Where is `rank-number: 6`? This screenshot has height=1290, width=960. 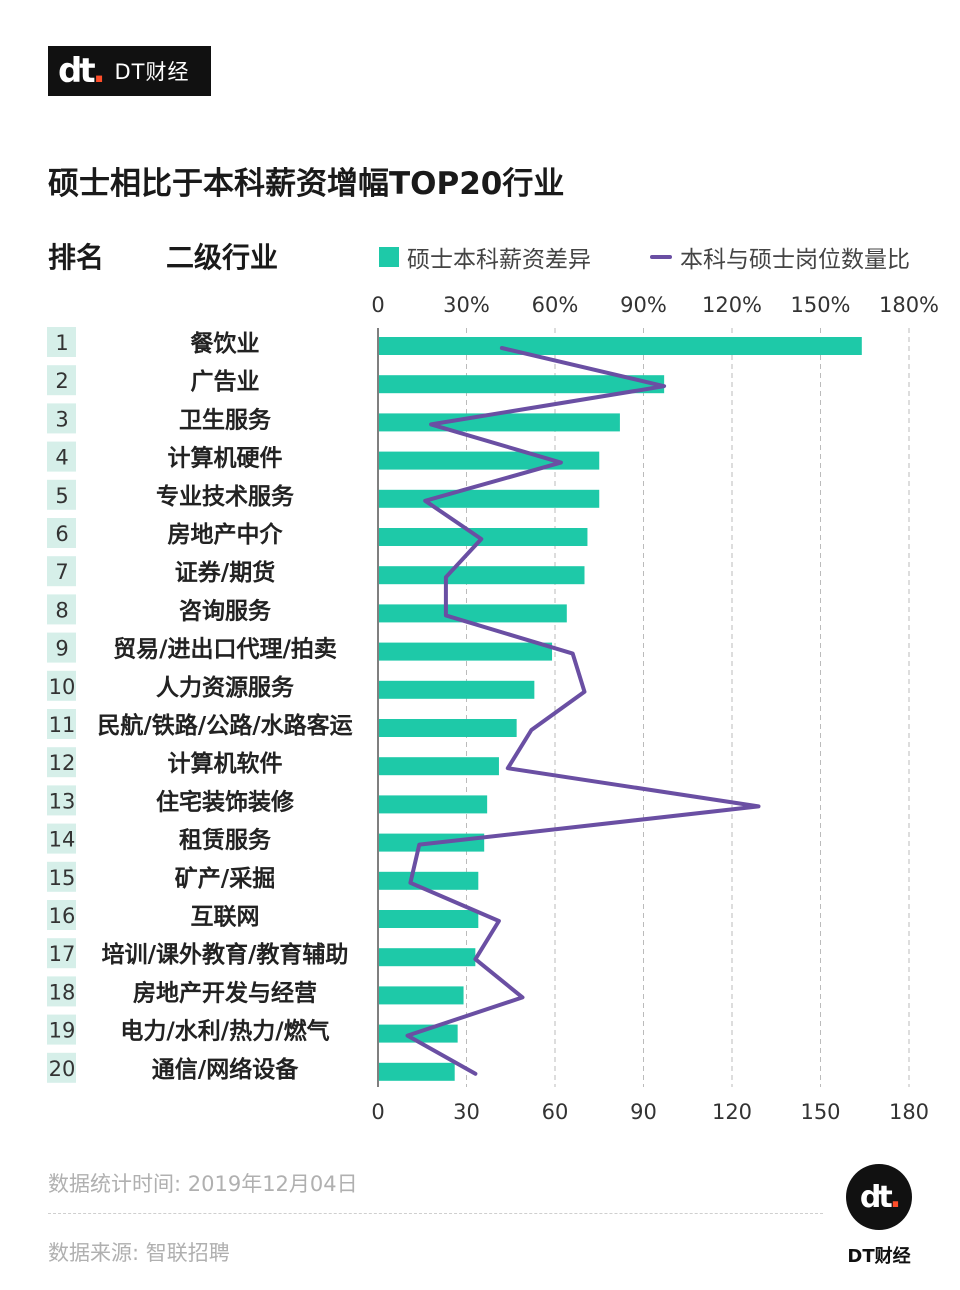
rank-number: 6 is located at coordinates (61, 534).